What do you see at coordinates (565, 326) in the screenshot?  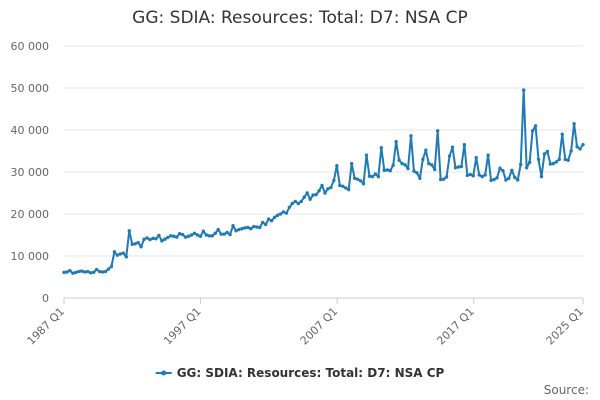 I see `x-tick-label: 2025 Q1` at bounding box center [565, 326].